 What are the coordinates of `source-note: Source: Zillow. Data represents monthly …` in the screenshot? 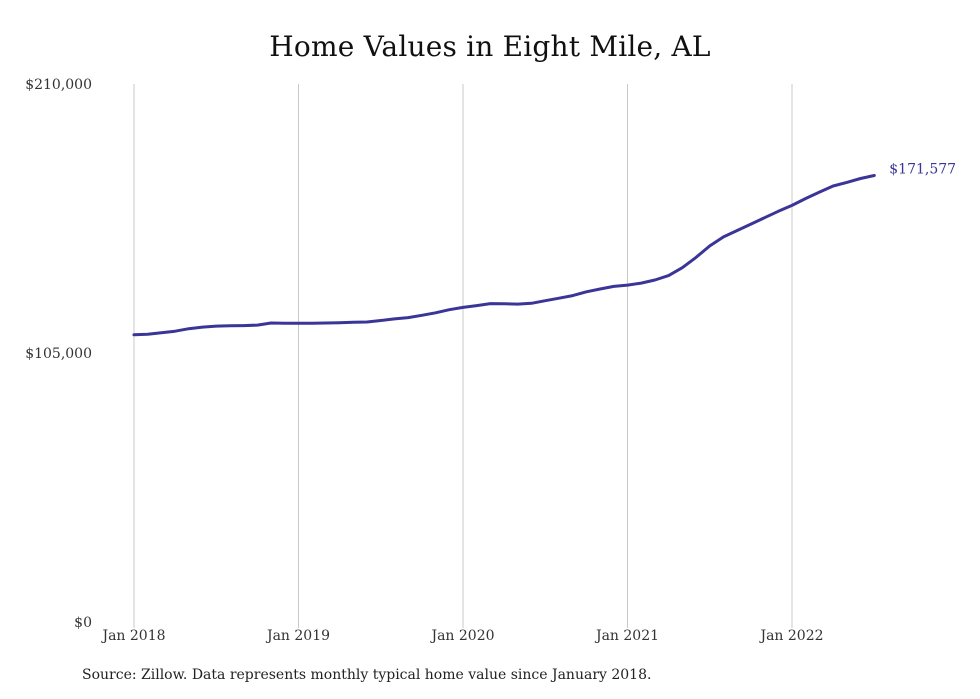 It's located at (367, 675).